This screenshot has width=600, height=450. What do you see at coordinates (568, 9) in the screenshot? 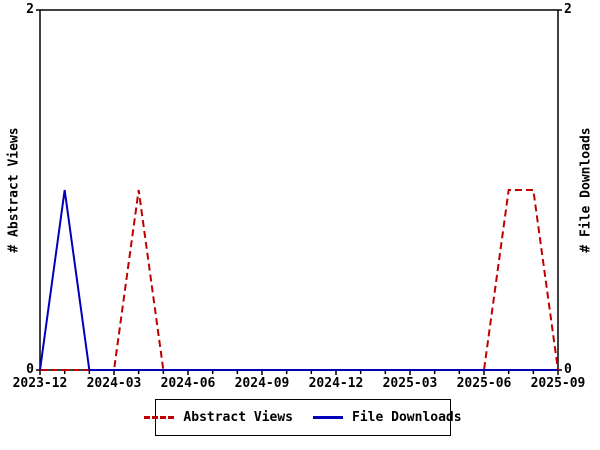
I see `ytick-right-top: 2` at bounding box center [568, 9].